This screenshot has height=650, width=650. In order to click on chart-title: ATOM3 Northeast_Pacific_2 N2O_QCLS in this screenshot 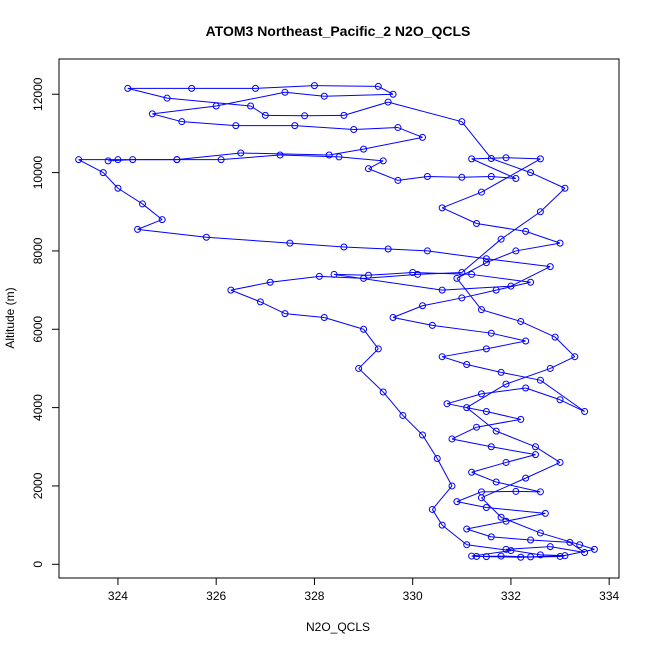, I will do `click(338, 31)`.